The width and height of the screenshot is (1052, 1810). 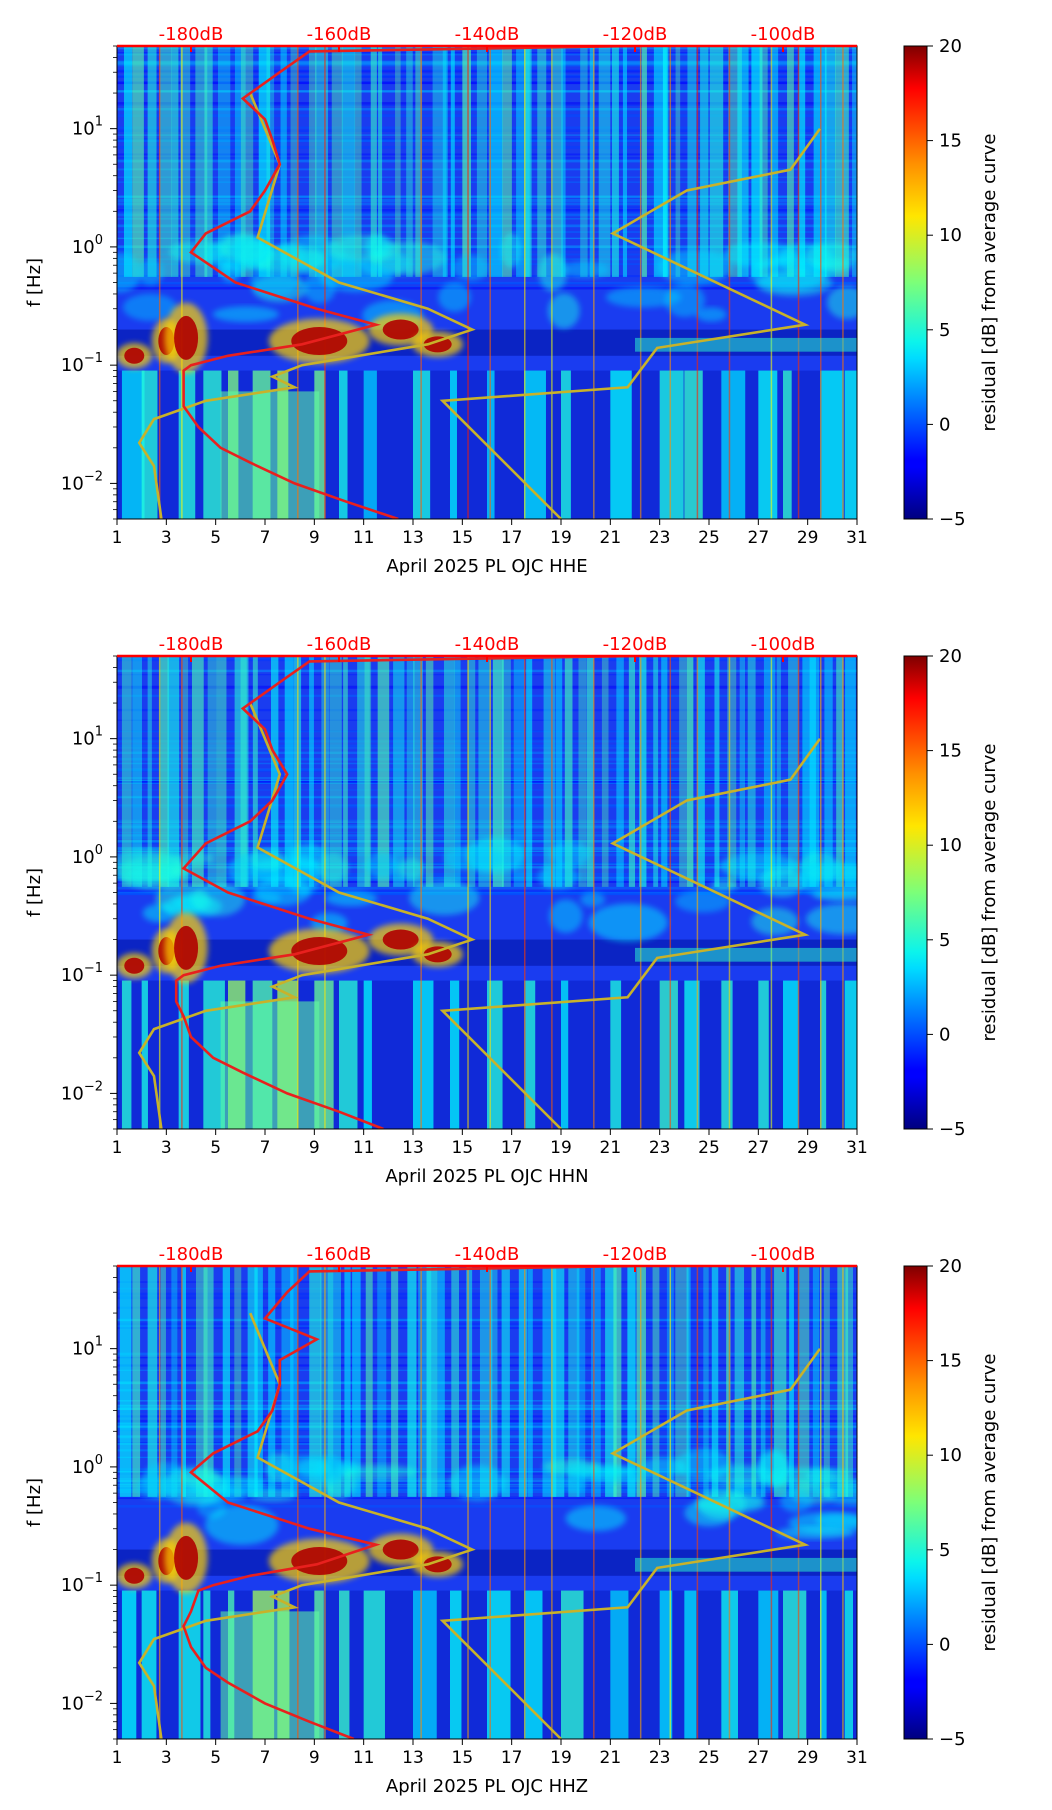 I want to click on heatmap-hotspot, so click(x=400, y=1549).